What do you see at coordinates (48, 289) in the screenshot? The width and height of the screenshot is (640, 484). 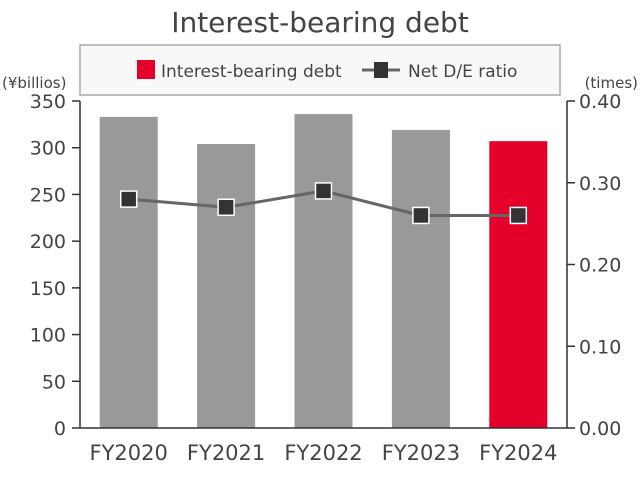 I see `left-tick-label: 150` at bounding box center [48, 289].